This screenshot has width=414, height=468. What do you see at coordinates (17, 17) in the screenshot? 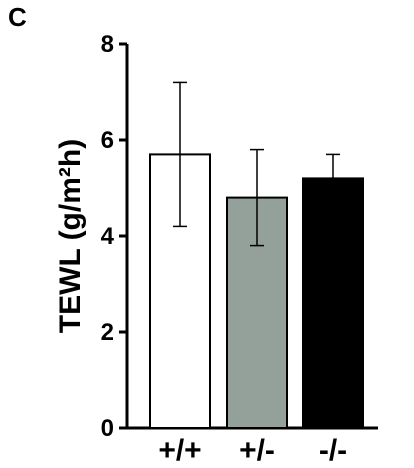
I see `panel-label: C` at bounding box center [17, 17].